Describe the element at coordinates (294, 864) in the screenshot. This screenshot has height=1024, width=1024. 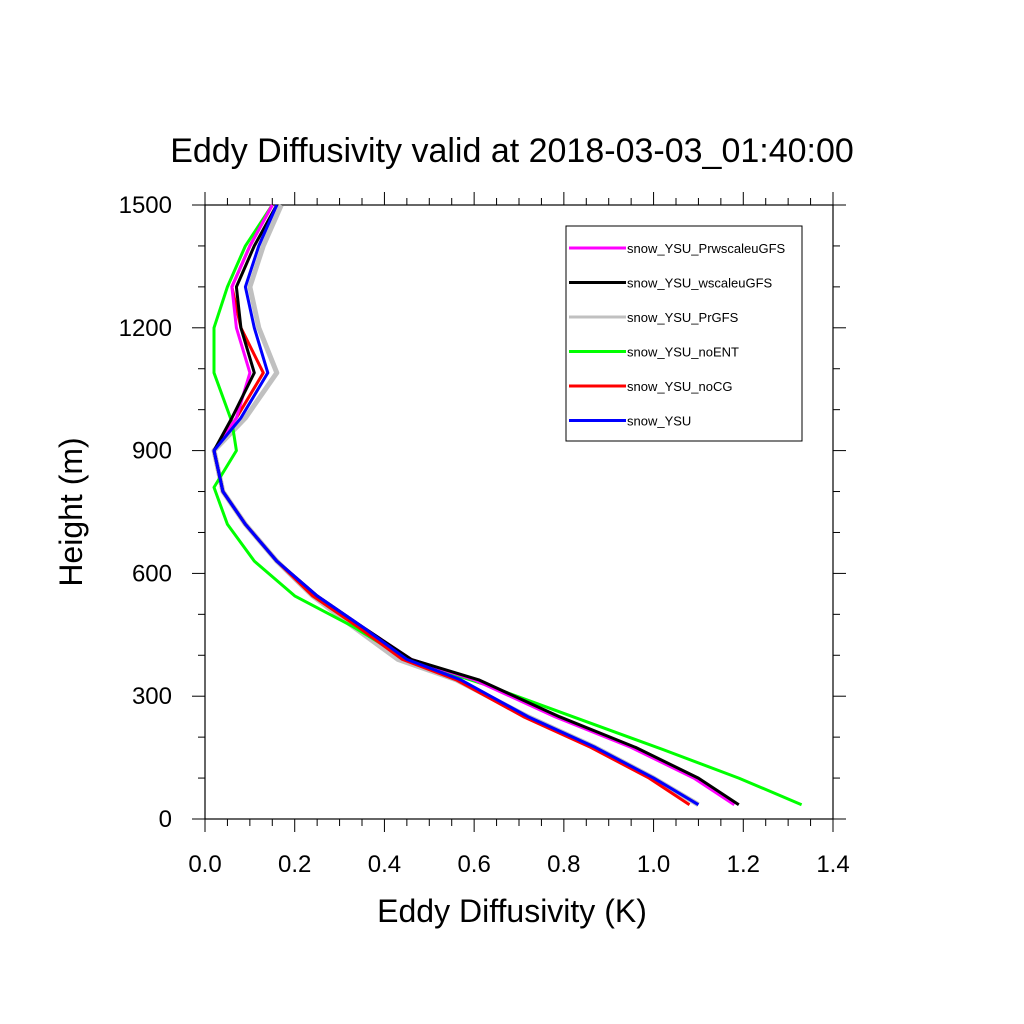
I see `x-tick-label: 0.2` at that location.